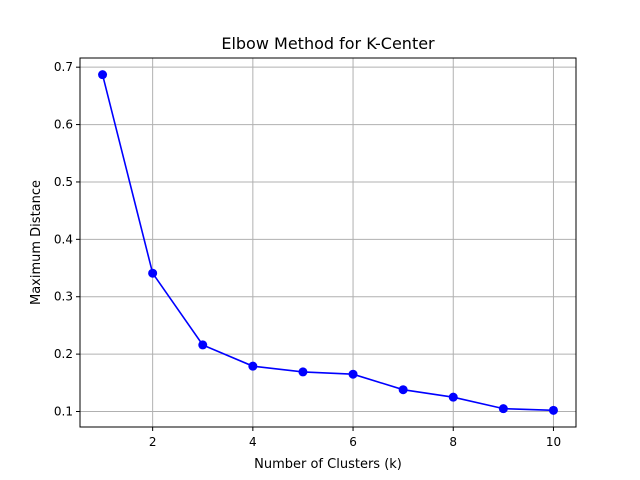 This screenshot has height=480, width=640. I want to click on chart-title: Elbow Method for K-Center, so click(328, 43).